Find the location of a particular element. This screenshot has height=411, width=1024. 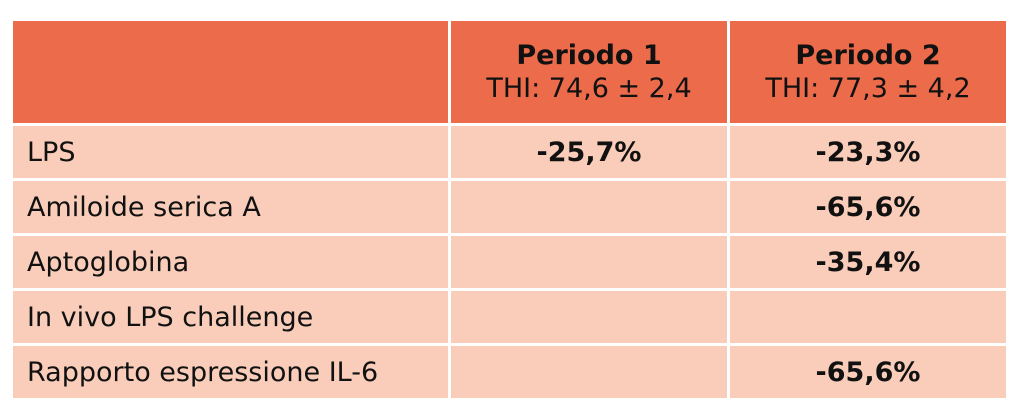

column-subtitle: THI: 74,6 ± 2,4 is located at coordinates (589, 88).